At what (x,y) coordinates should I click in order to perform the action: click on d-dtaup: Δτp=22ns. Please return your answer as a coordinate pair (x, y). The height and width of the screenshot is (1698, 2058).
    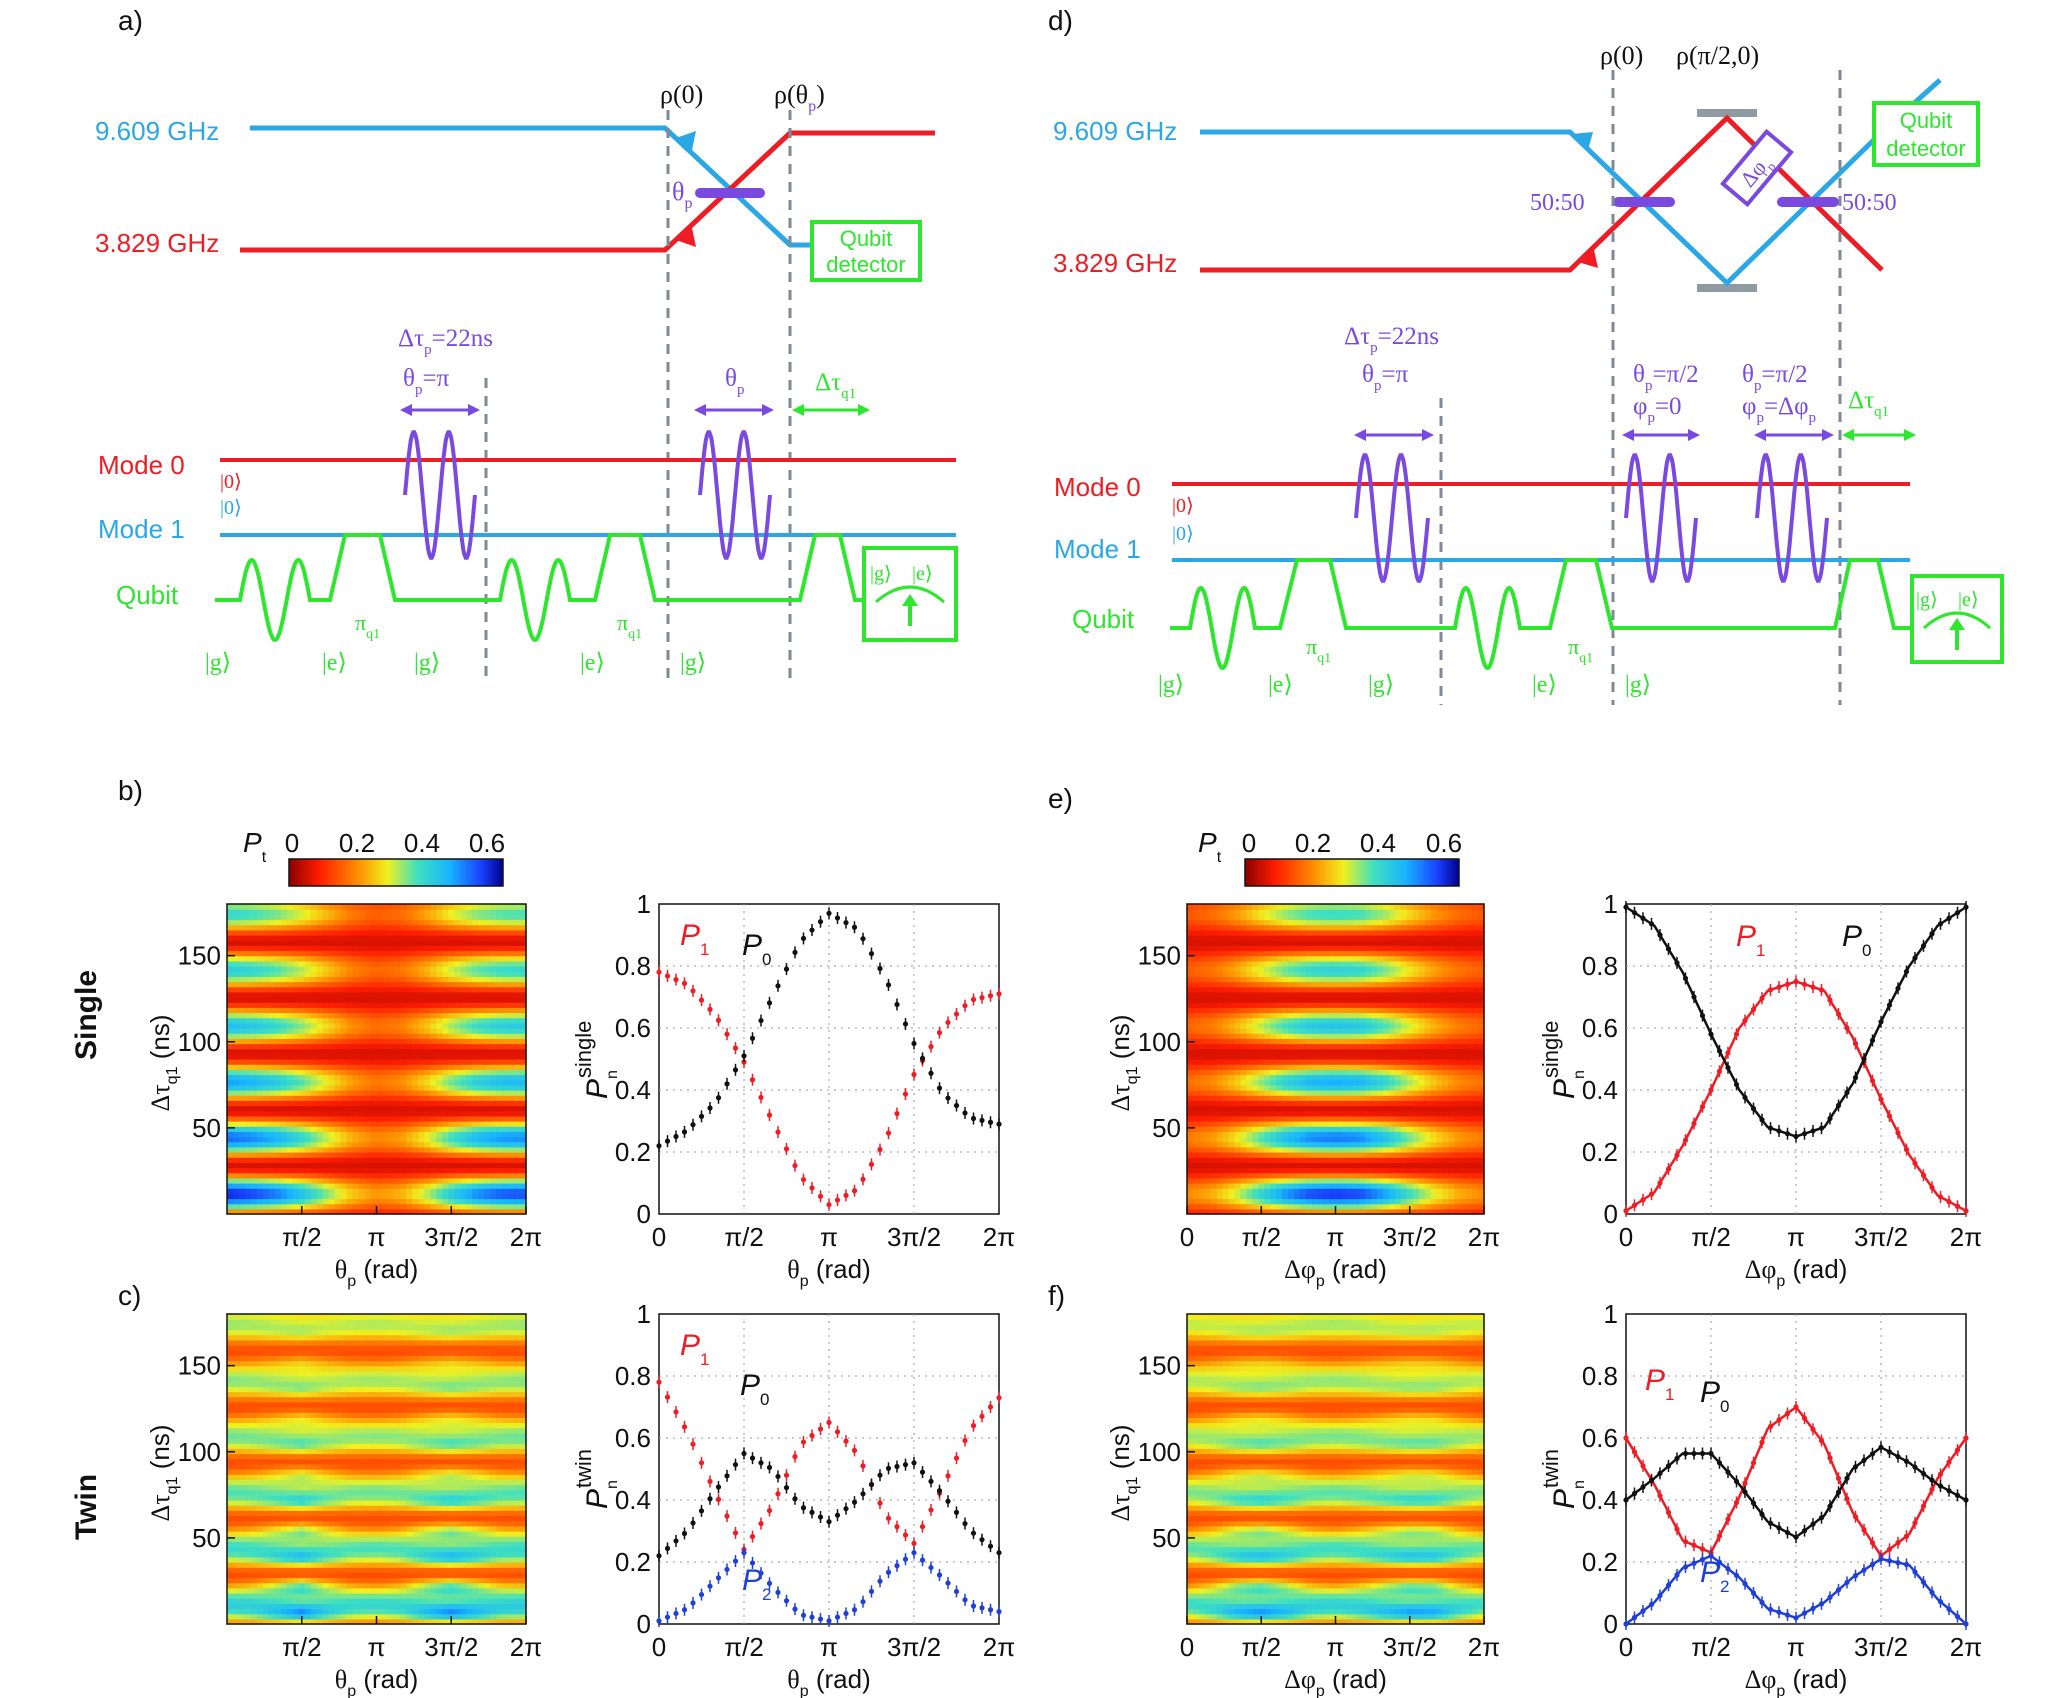
    Looking at the image, I should click on (1391, 339).